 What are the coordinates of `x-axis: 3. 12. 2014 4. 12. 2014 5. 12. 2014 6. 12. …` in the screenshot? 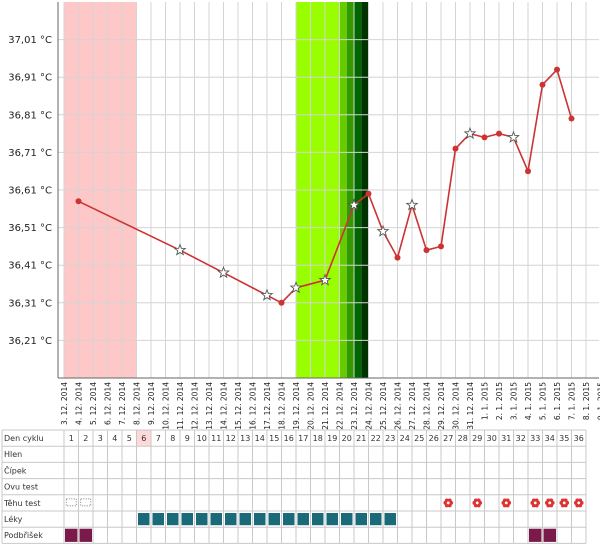 It's located at (330, 406).